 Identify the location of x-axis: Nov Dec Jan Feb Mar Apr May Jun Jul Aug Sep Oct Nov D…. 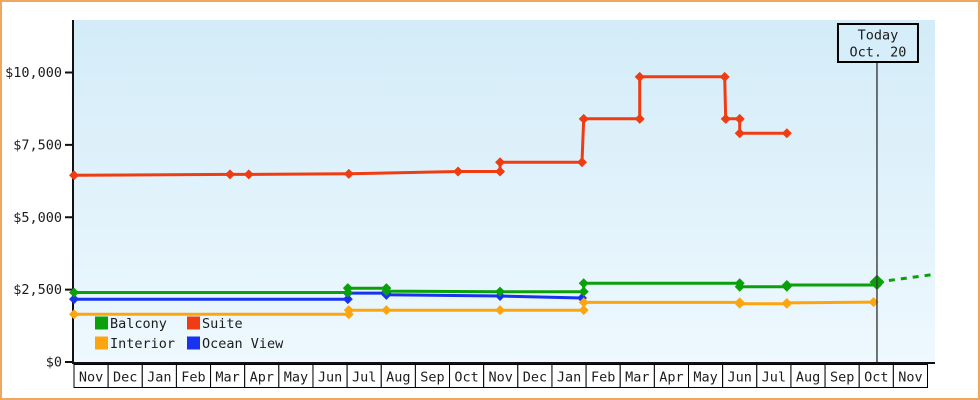
(503, 375).